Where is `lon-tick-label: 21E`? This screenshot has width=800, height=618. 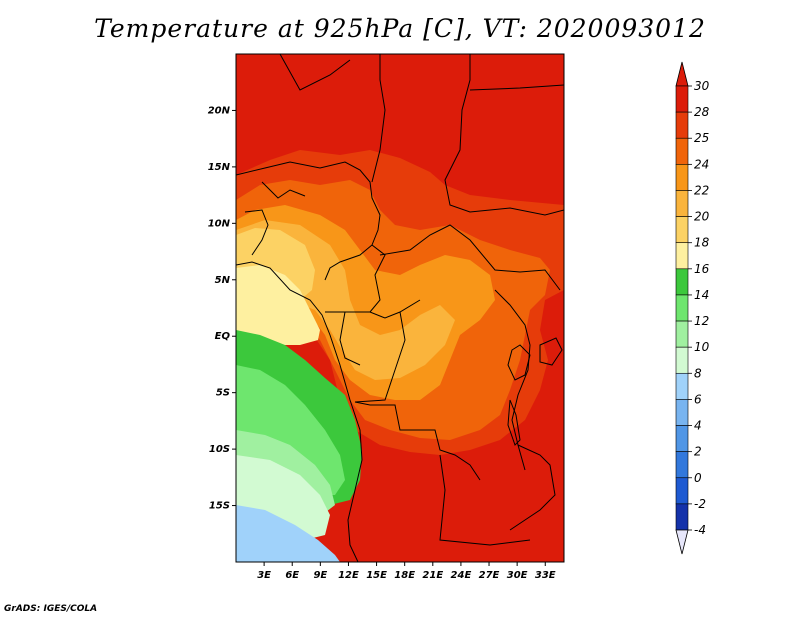
lon-tick-label: 21E is located at coordinates (432, 575).